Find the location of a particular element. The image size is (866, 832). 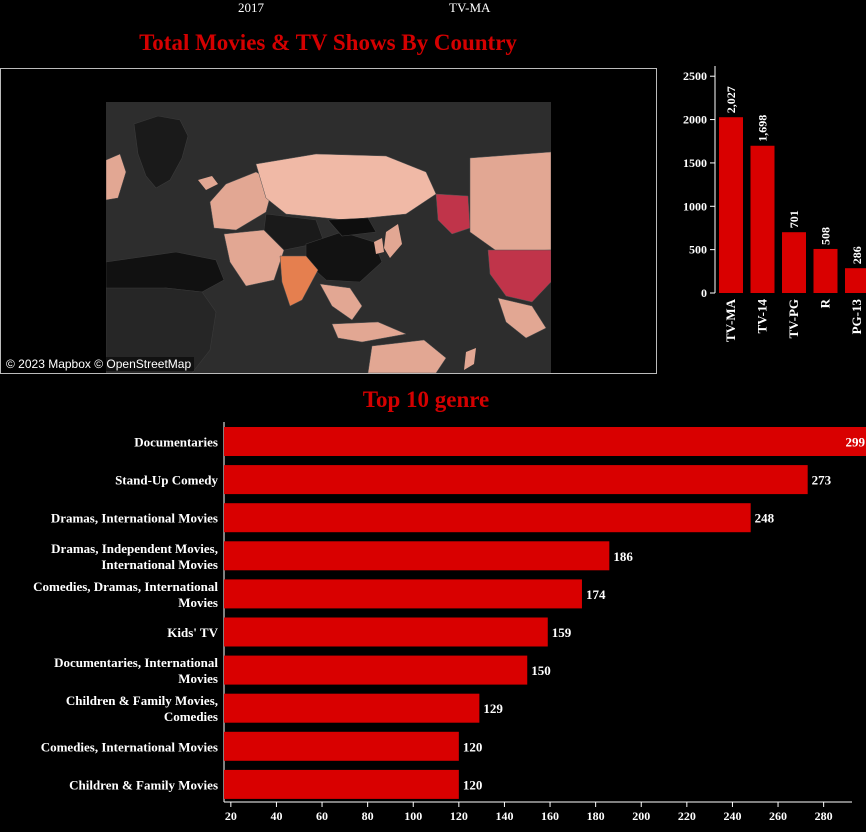

rating-value-label: 508 is located at coordinates (826, 236).